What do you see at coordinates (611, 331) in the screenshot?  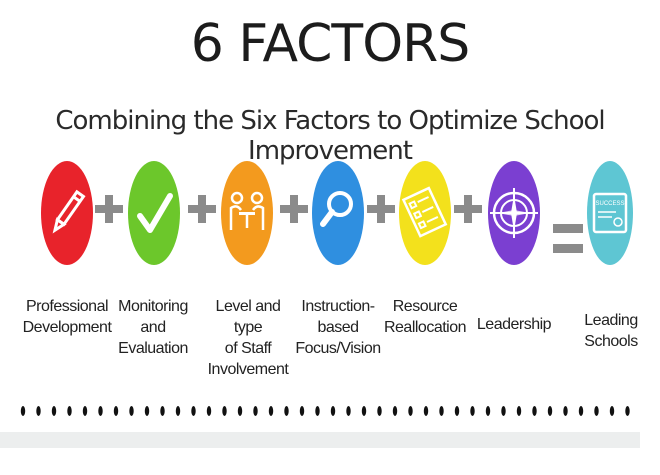 I see `label-leading-schools: Leading Schools` at bounding box center [611, 331].